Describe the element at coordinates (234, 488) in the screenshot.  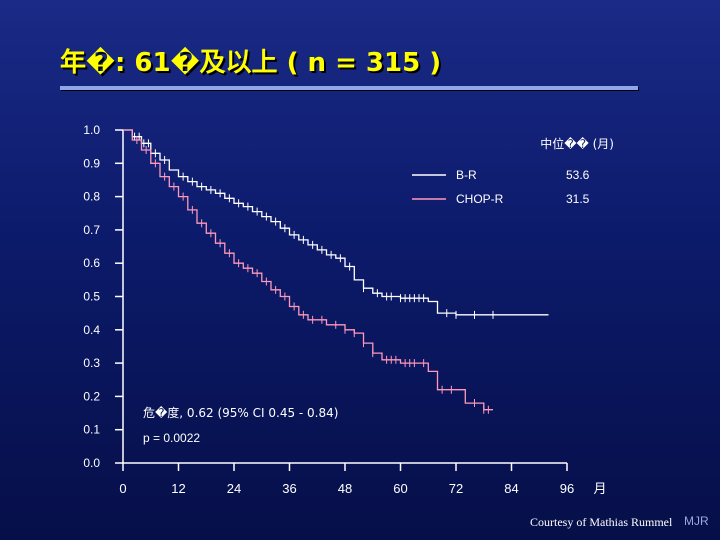
I see `x-tick-label: 24` at that location.